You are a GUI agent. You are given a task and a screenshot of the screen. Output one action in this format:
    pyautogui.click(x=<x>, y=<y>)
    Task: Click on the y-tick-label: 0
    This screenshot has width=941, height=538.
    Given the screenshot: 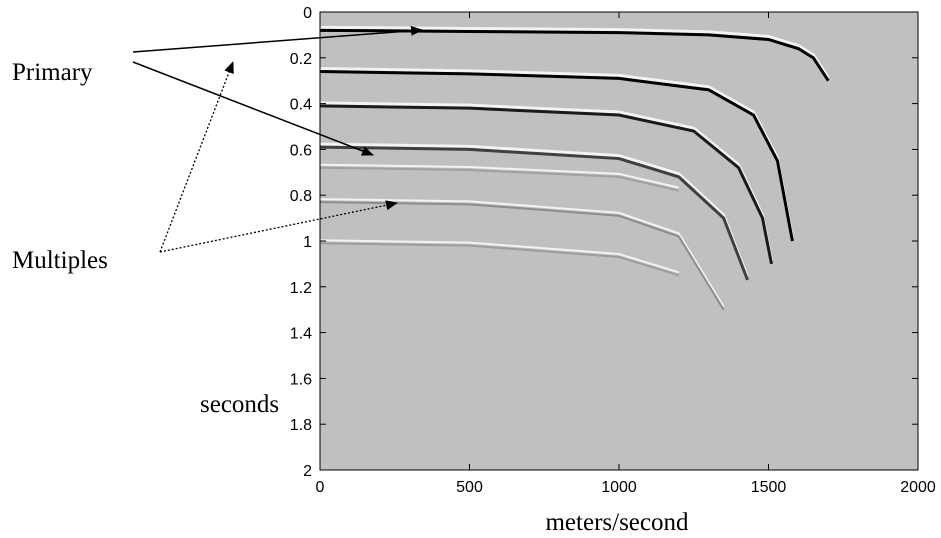 What is the action you would take?
    pyautogui.click(x=307, y=13)
    